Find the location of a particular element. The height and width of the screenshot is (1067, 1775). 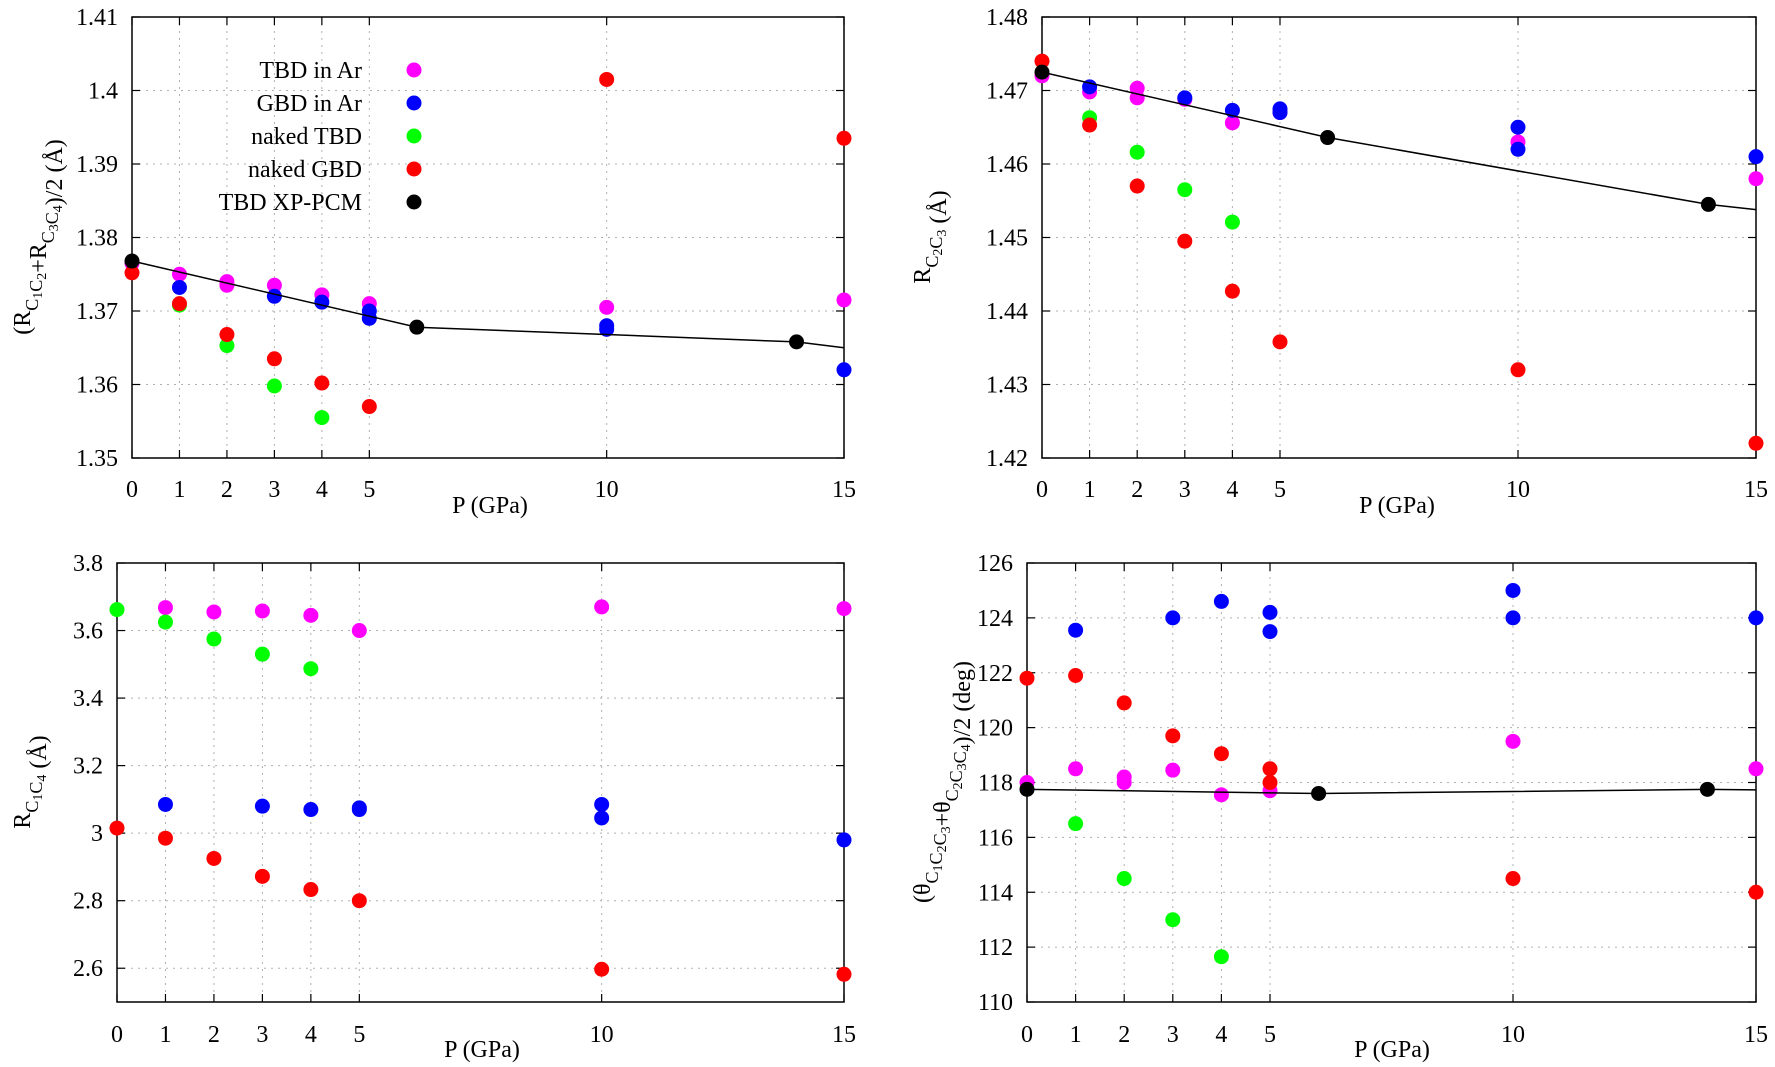

y-tick-label: 3 is located at coordinates (97, 834).